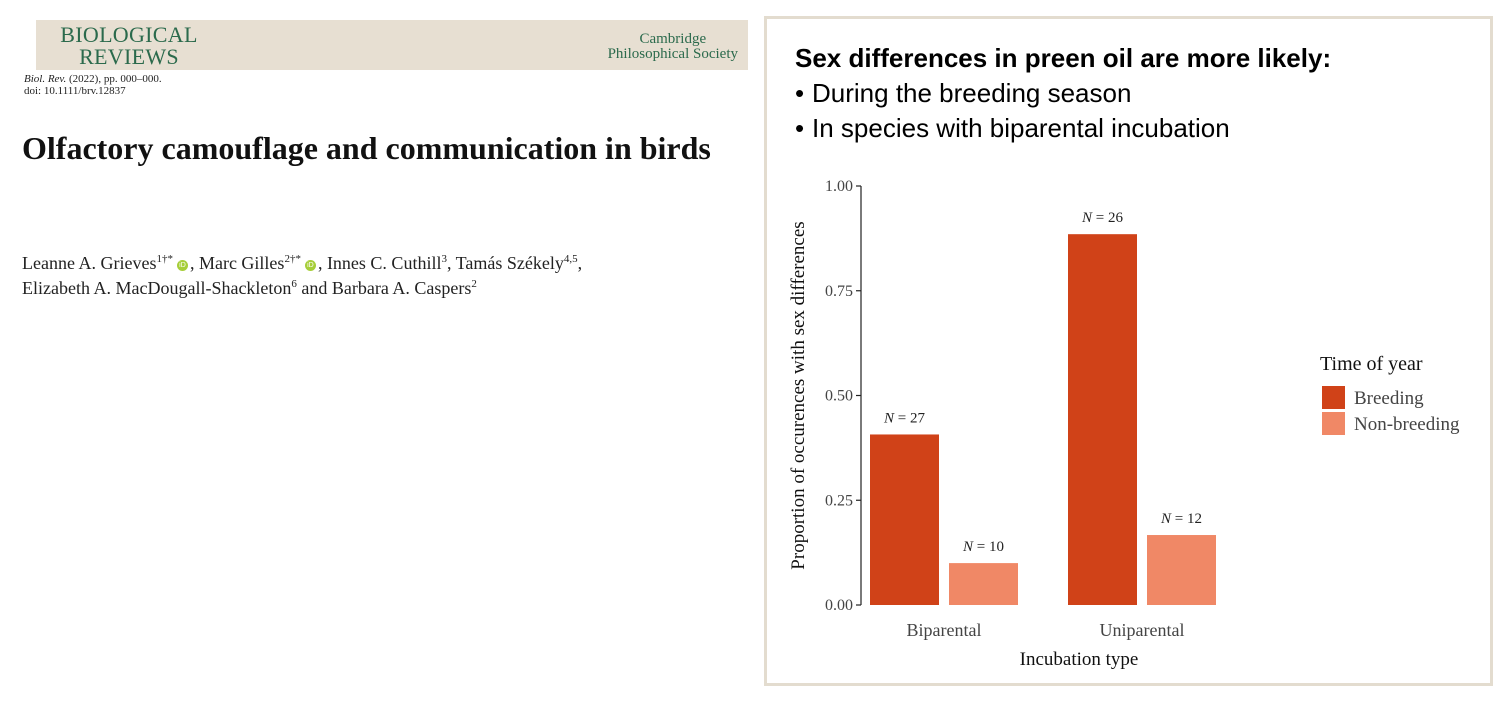  I want to click on journal-name-line2: REVIEWS, so click(129, 56).